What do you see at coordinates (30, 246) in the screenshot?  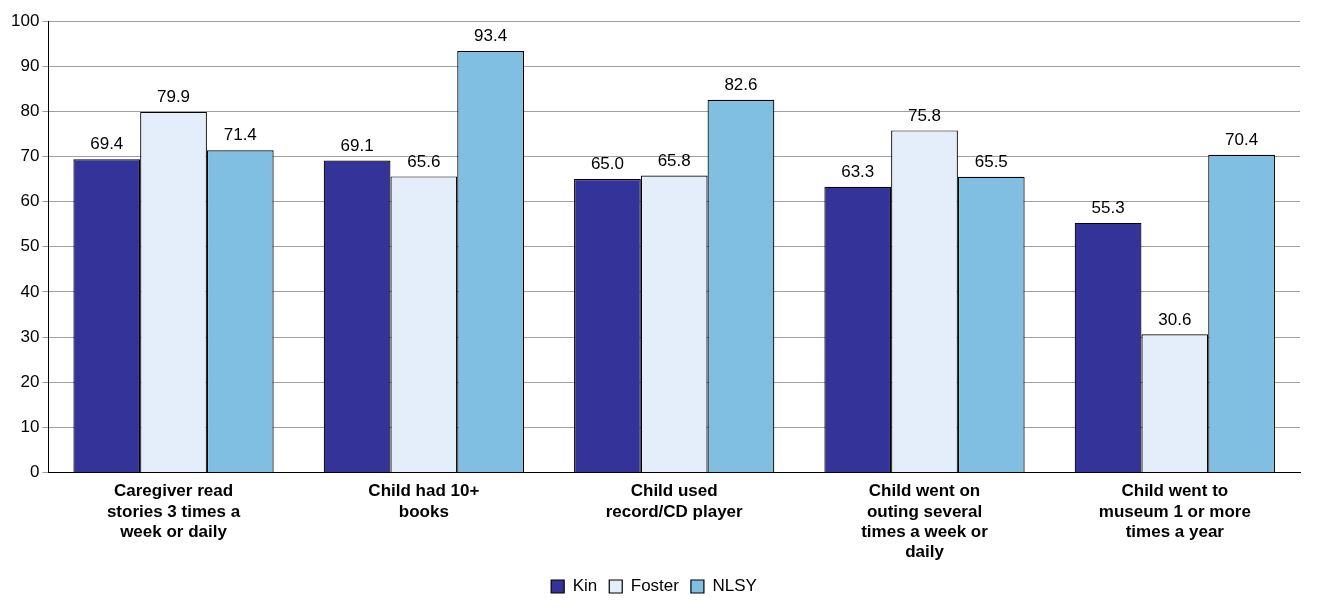 I see `y-tick-label: 50` at bounding box center [30, 246].